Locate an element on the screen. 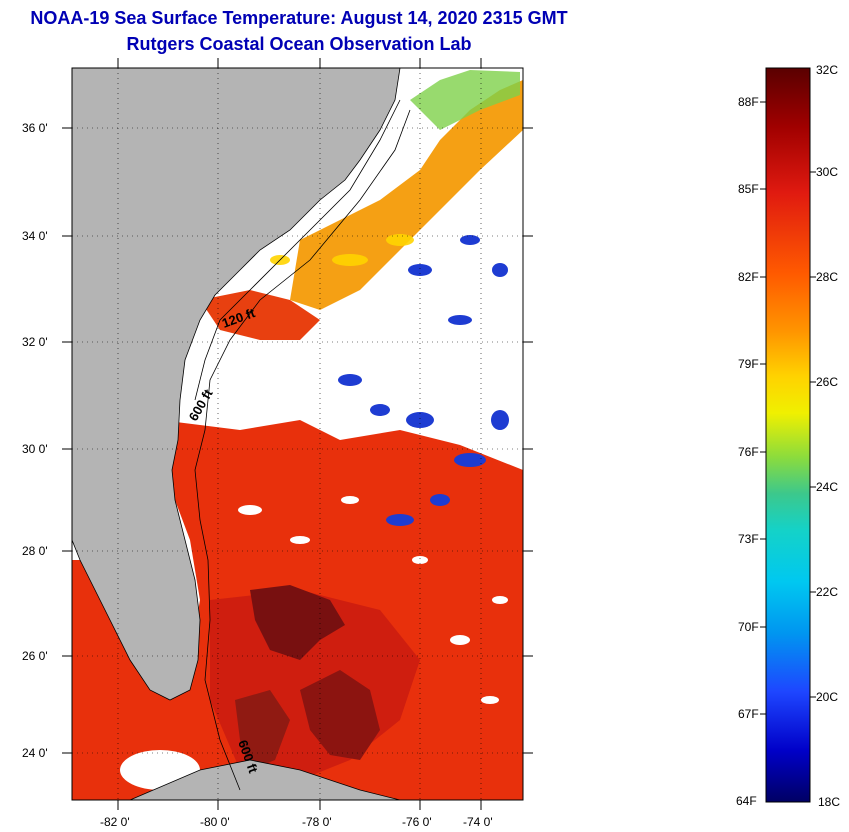  lat-label: 32 0' is located at coordinates (35, 342).